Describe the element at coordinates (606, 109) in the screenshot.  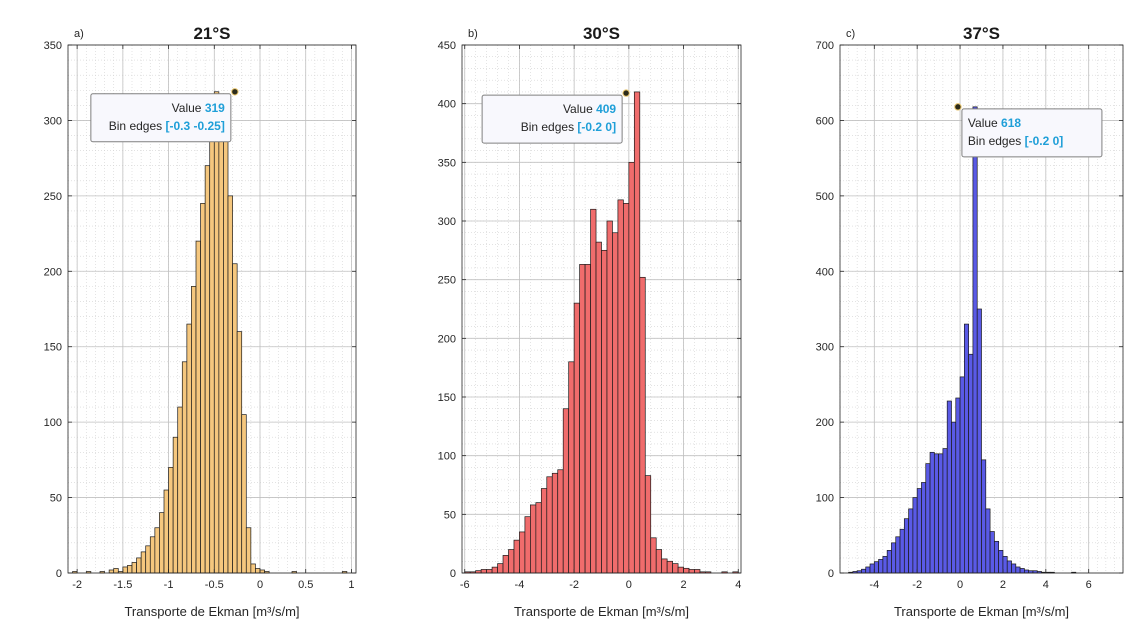
I see `data-tip-value: 409` at that location.